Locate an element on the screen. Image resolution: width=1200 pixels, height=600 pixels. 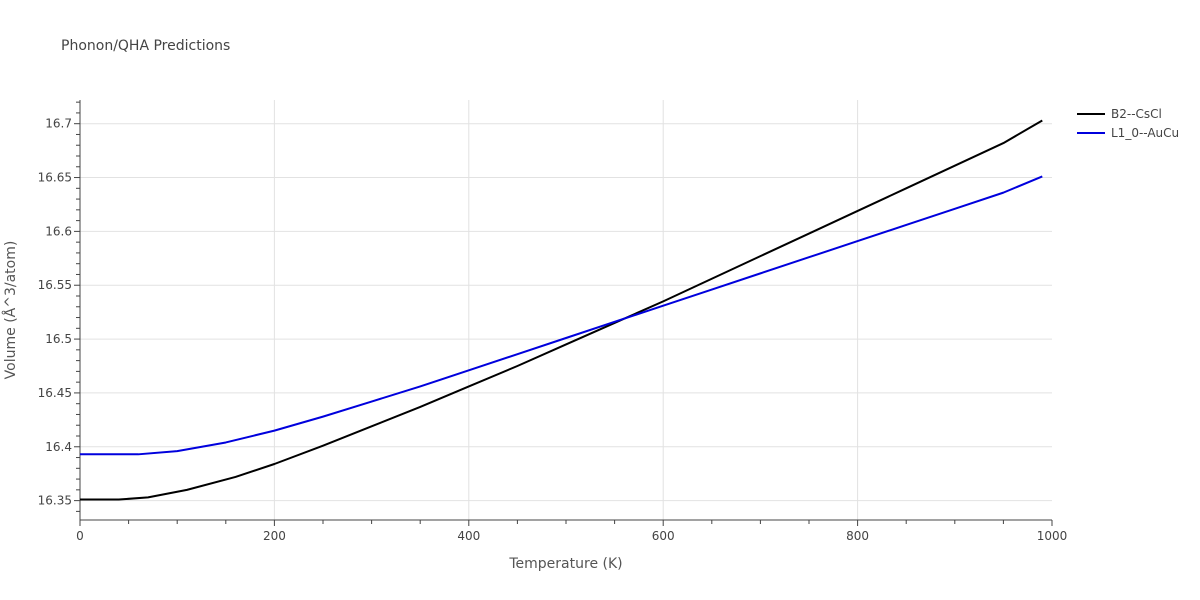
y-tick-label: 16.45 is located at coordinates (55, 393).